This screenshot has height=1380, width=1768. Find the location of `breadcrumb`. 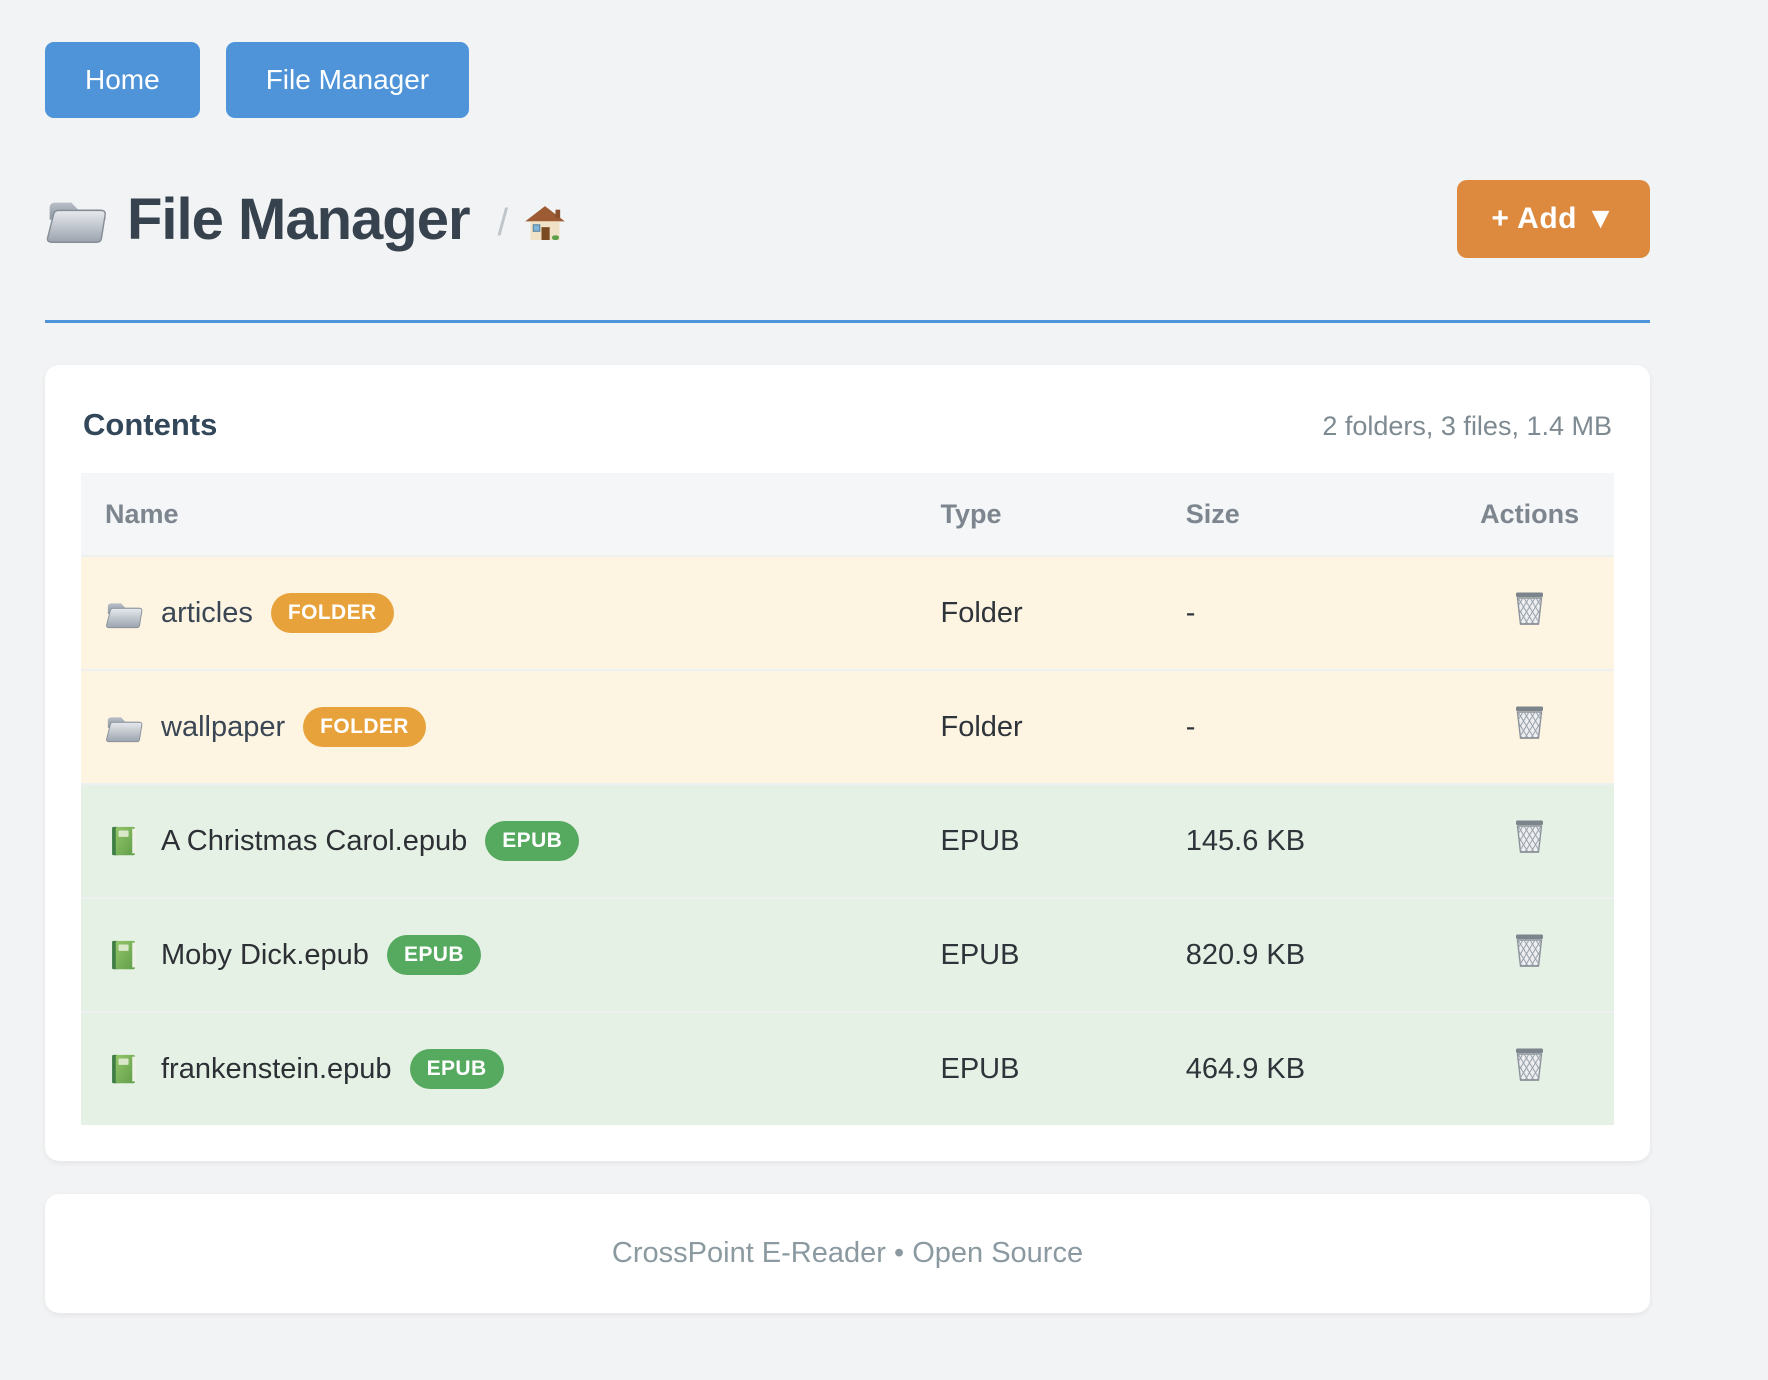

breadcrumb is located at coordinates (545, 224).